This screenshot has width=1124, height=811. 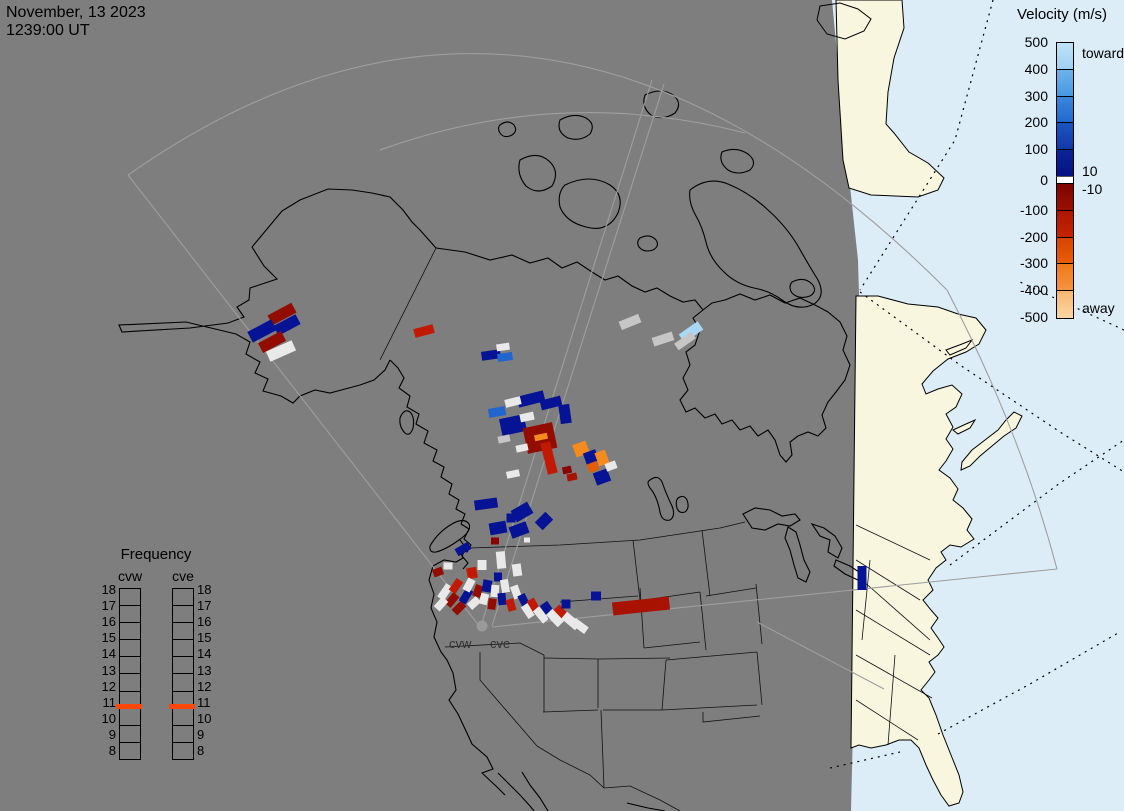 I want to click on frequency-col-label-cve: cve, so click(x=183, y=576).